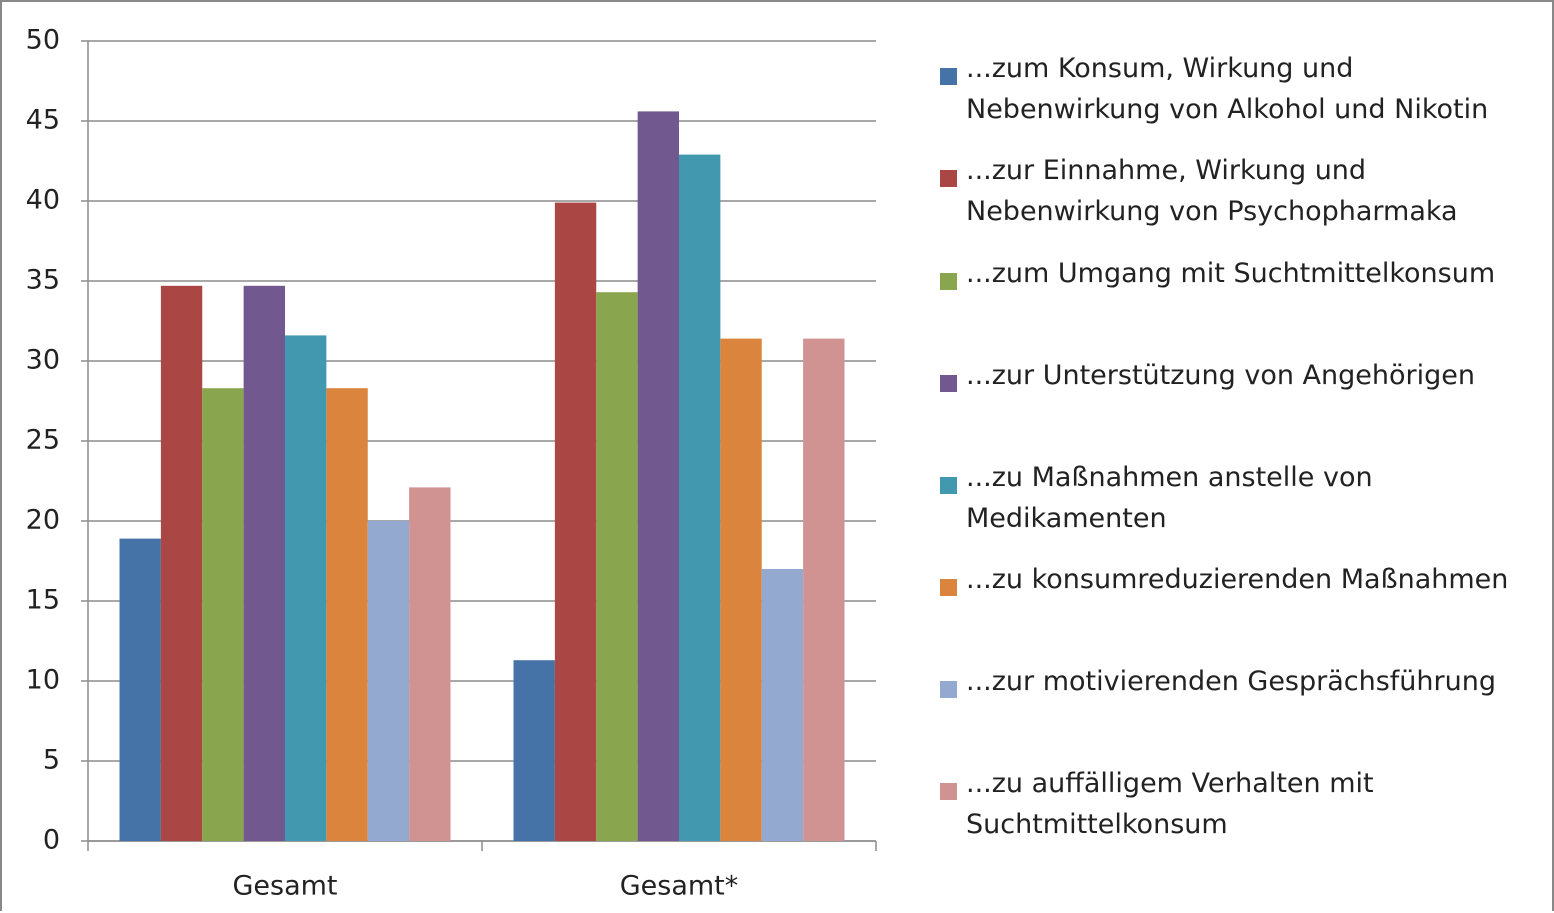  I want to click on y-tick-label: 25, so click(43, 440).